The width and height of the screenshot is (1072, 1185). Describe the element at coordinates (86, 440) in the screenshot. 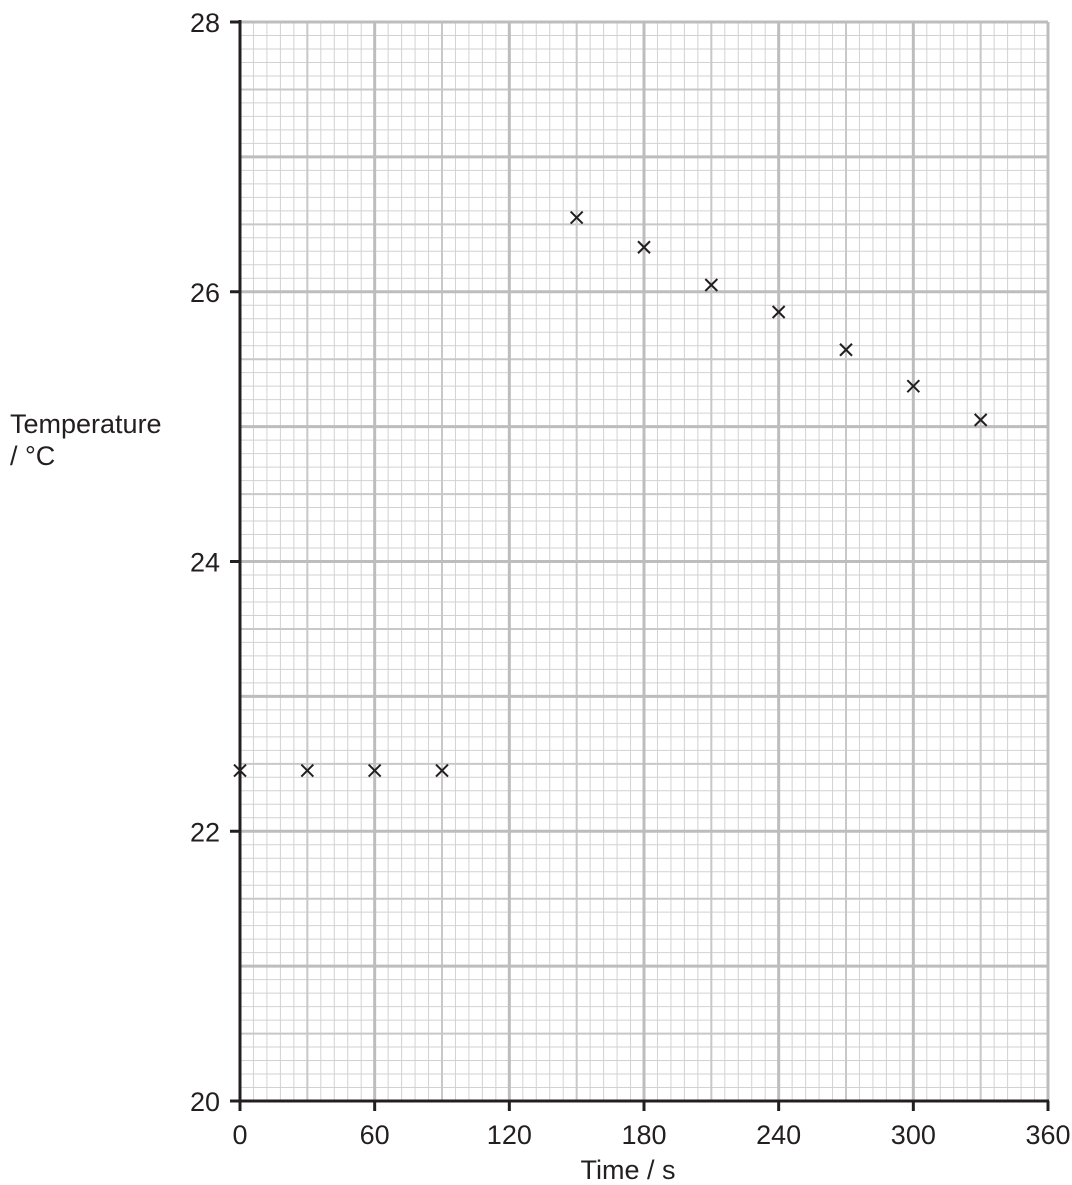

I see `y-axis-label: Temperature / °C` at that location.